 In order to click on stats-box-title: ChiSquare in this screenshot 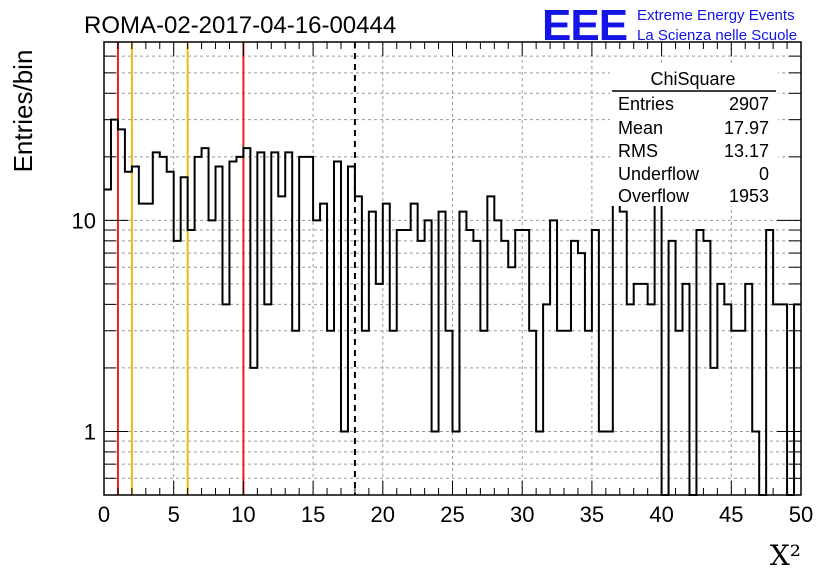, I will do `click(692, 79)`.